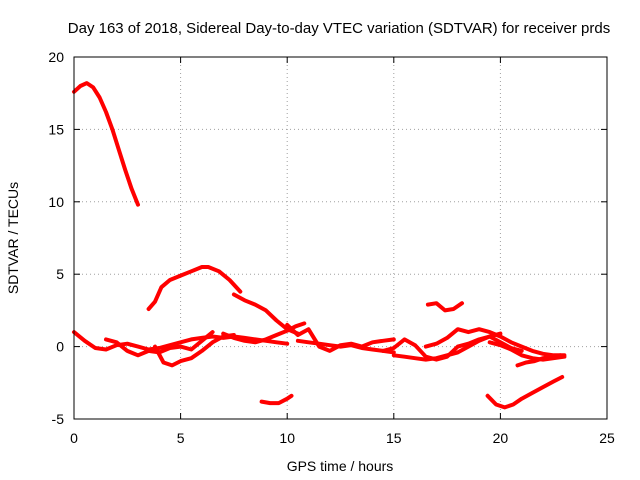  Describe the element at coordinates (501, 438) in the screenshot. I see `x-tick-label: 20` at that location.